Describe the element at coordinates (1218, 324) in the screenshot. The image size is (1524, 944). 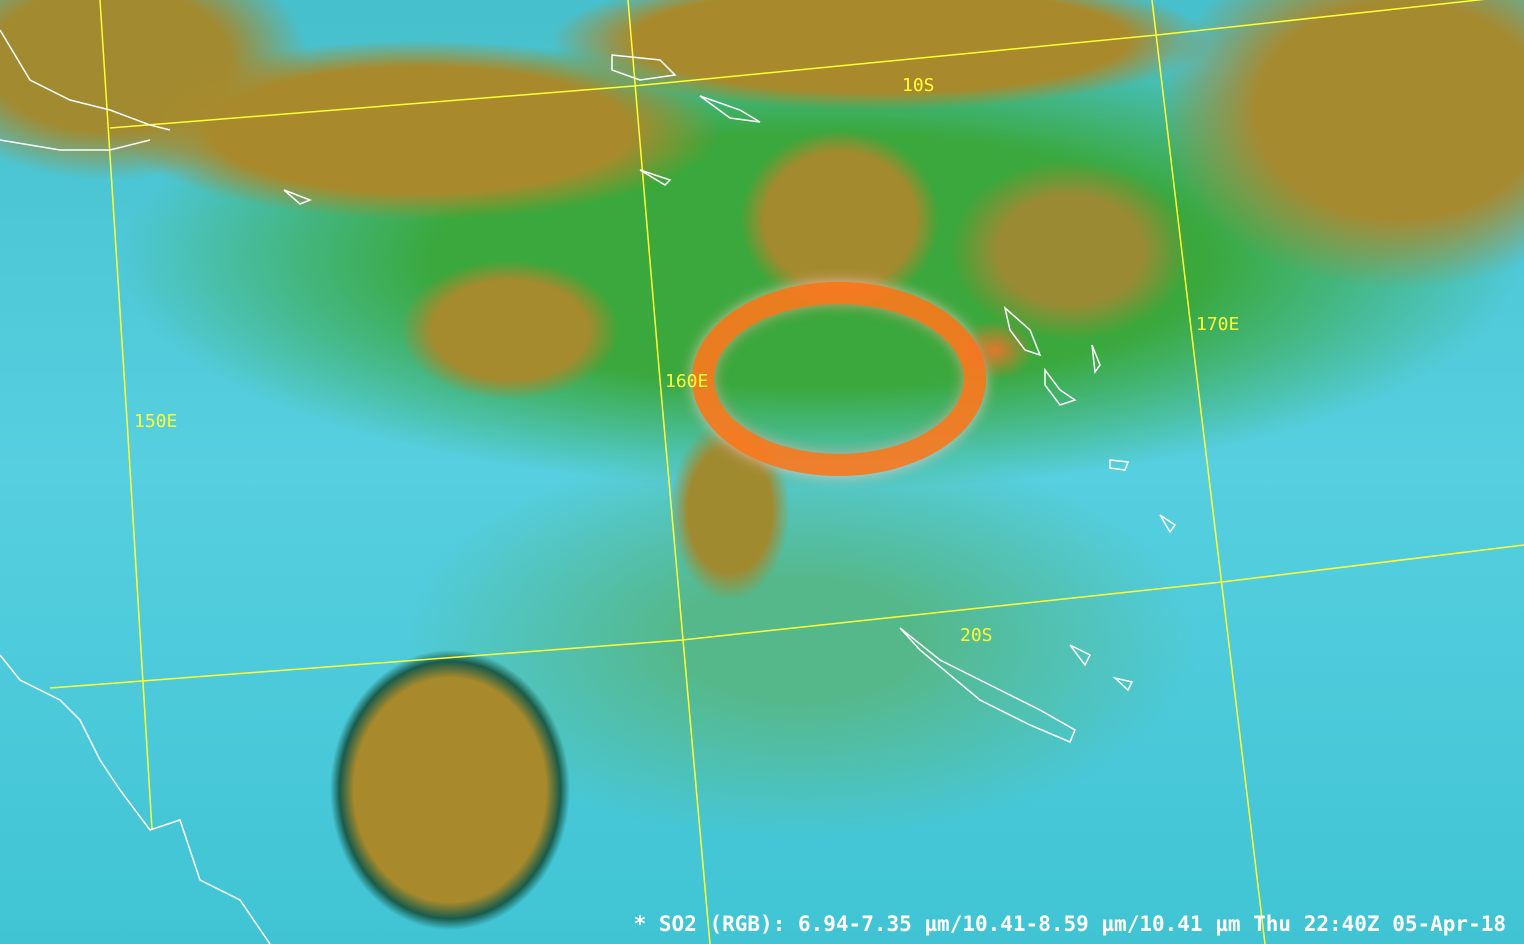
I see `longitude-label-170e: 170E` at that location.